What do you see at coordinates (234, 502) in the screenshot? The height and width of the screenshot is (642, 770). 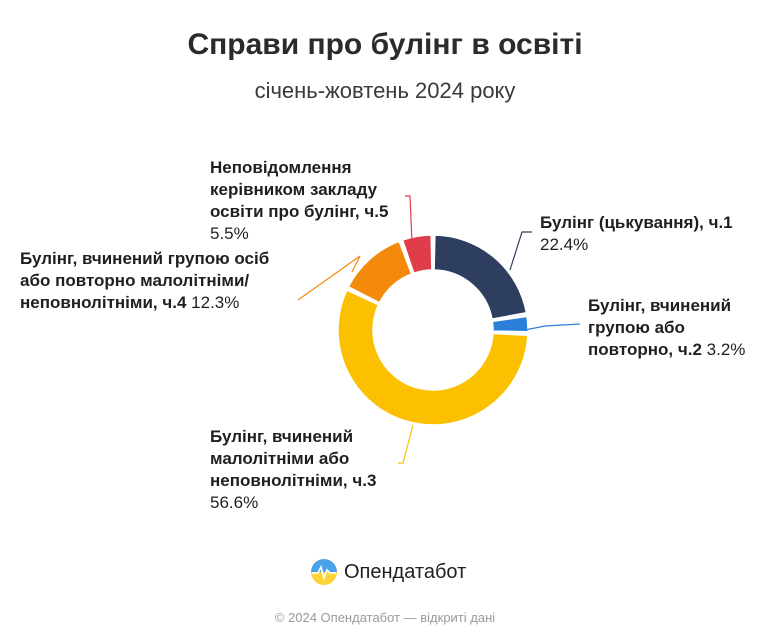 I see `slice-value-3: 56.6%` at bounding box center [234, 502].